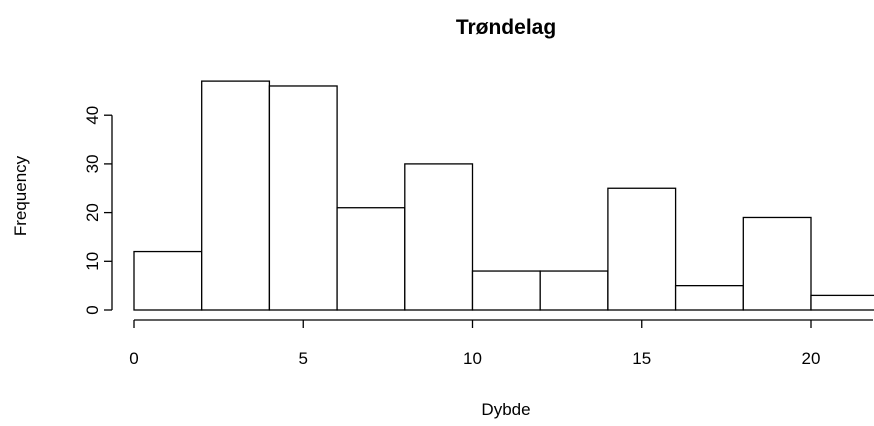 This screenshot has height=426, width=874. I want to click on x-tick-label: 15, so click(641, 358).